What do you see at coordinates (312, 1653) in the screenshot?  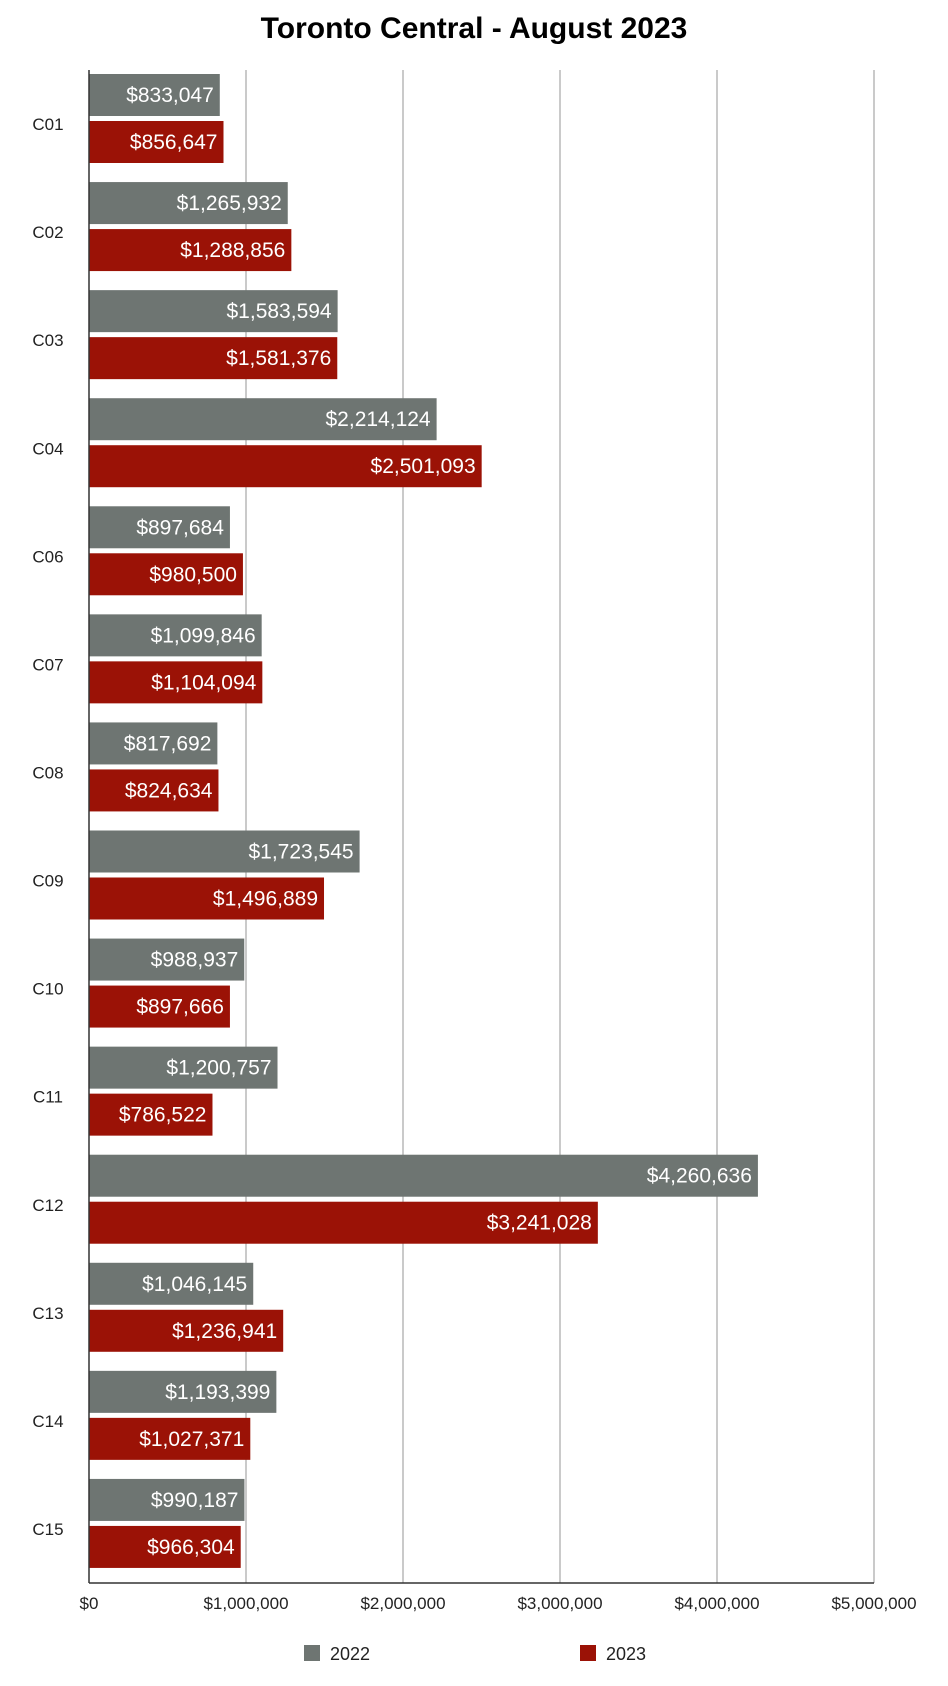 I see `legend-swatch-2022` at bounding box center [312, 1653].